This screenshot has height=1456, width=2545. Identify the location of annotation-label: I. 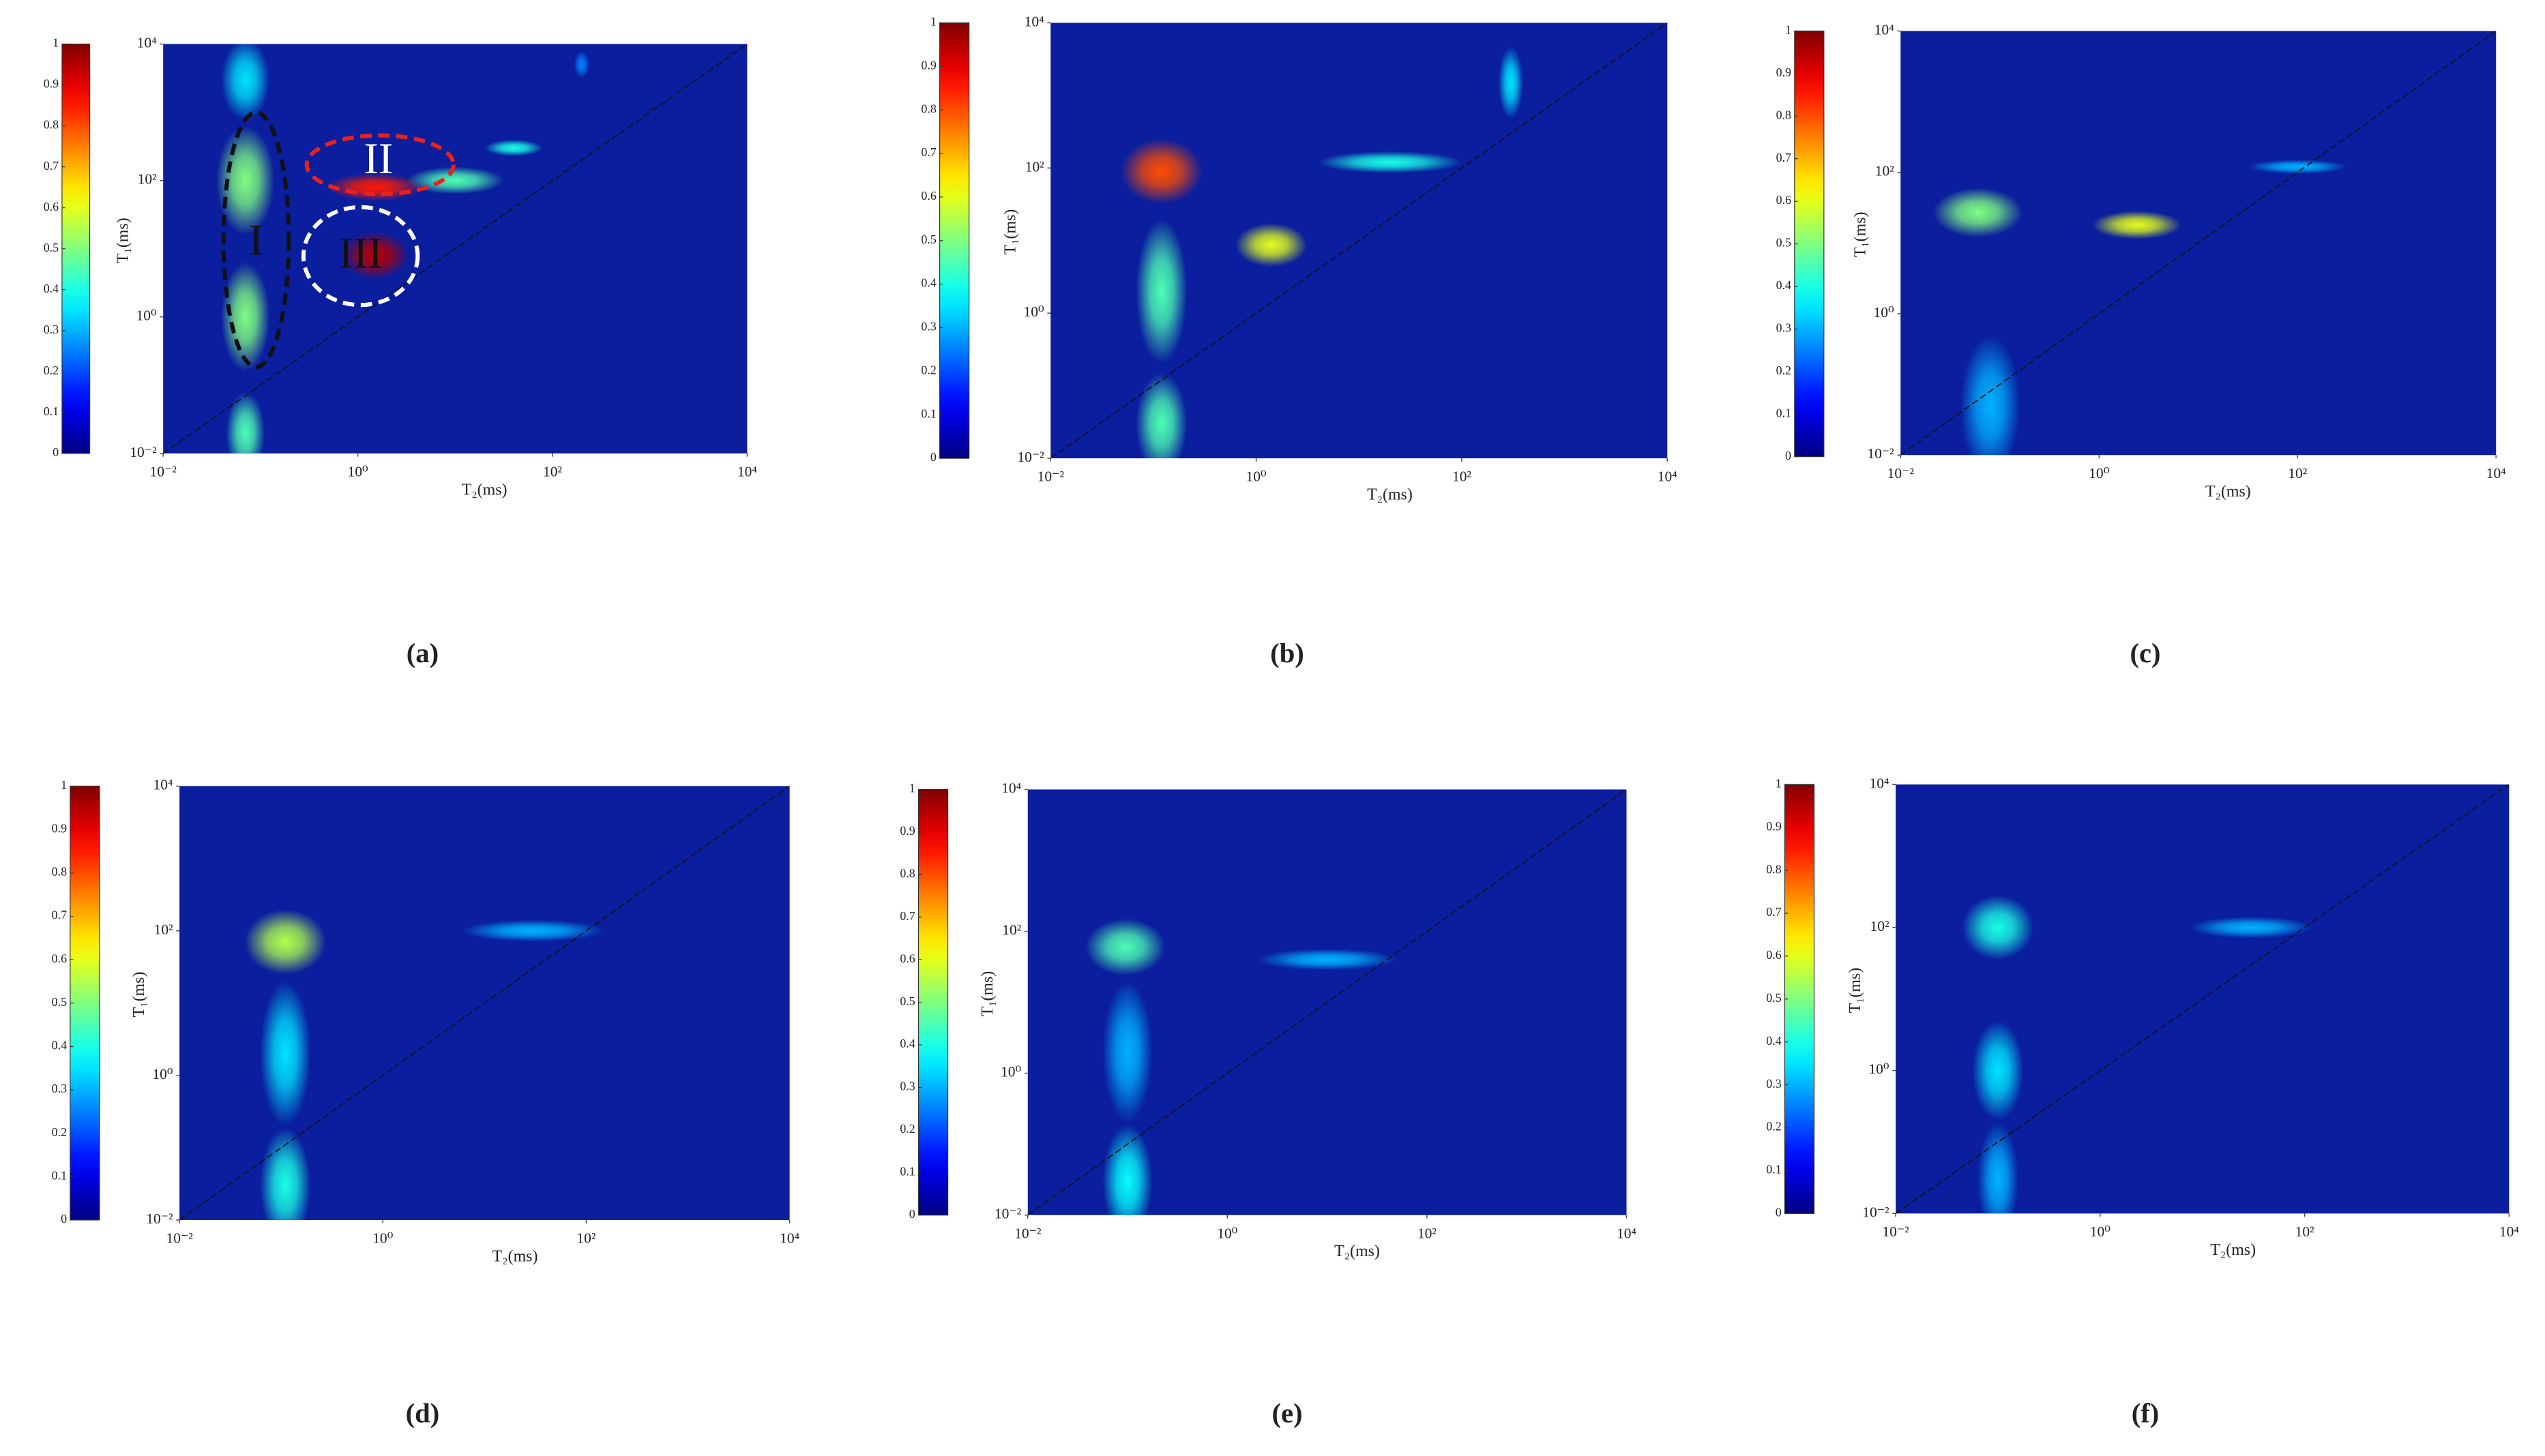
(256, 240).